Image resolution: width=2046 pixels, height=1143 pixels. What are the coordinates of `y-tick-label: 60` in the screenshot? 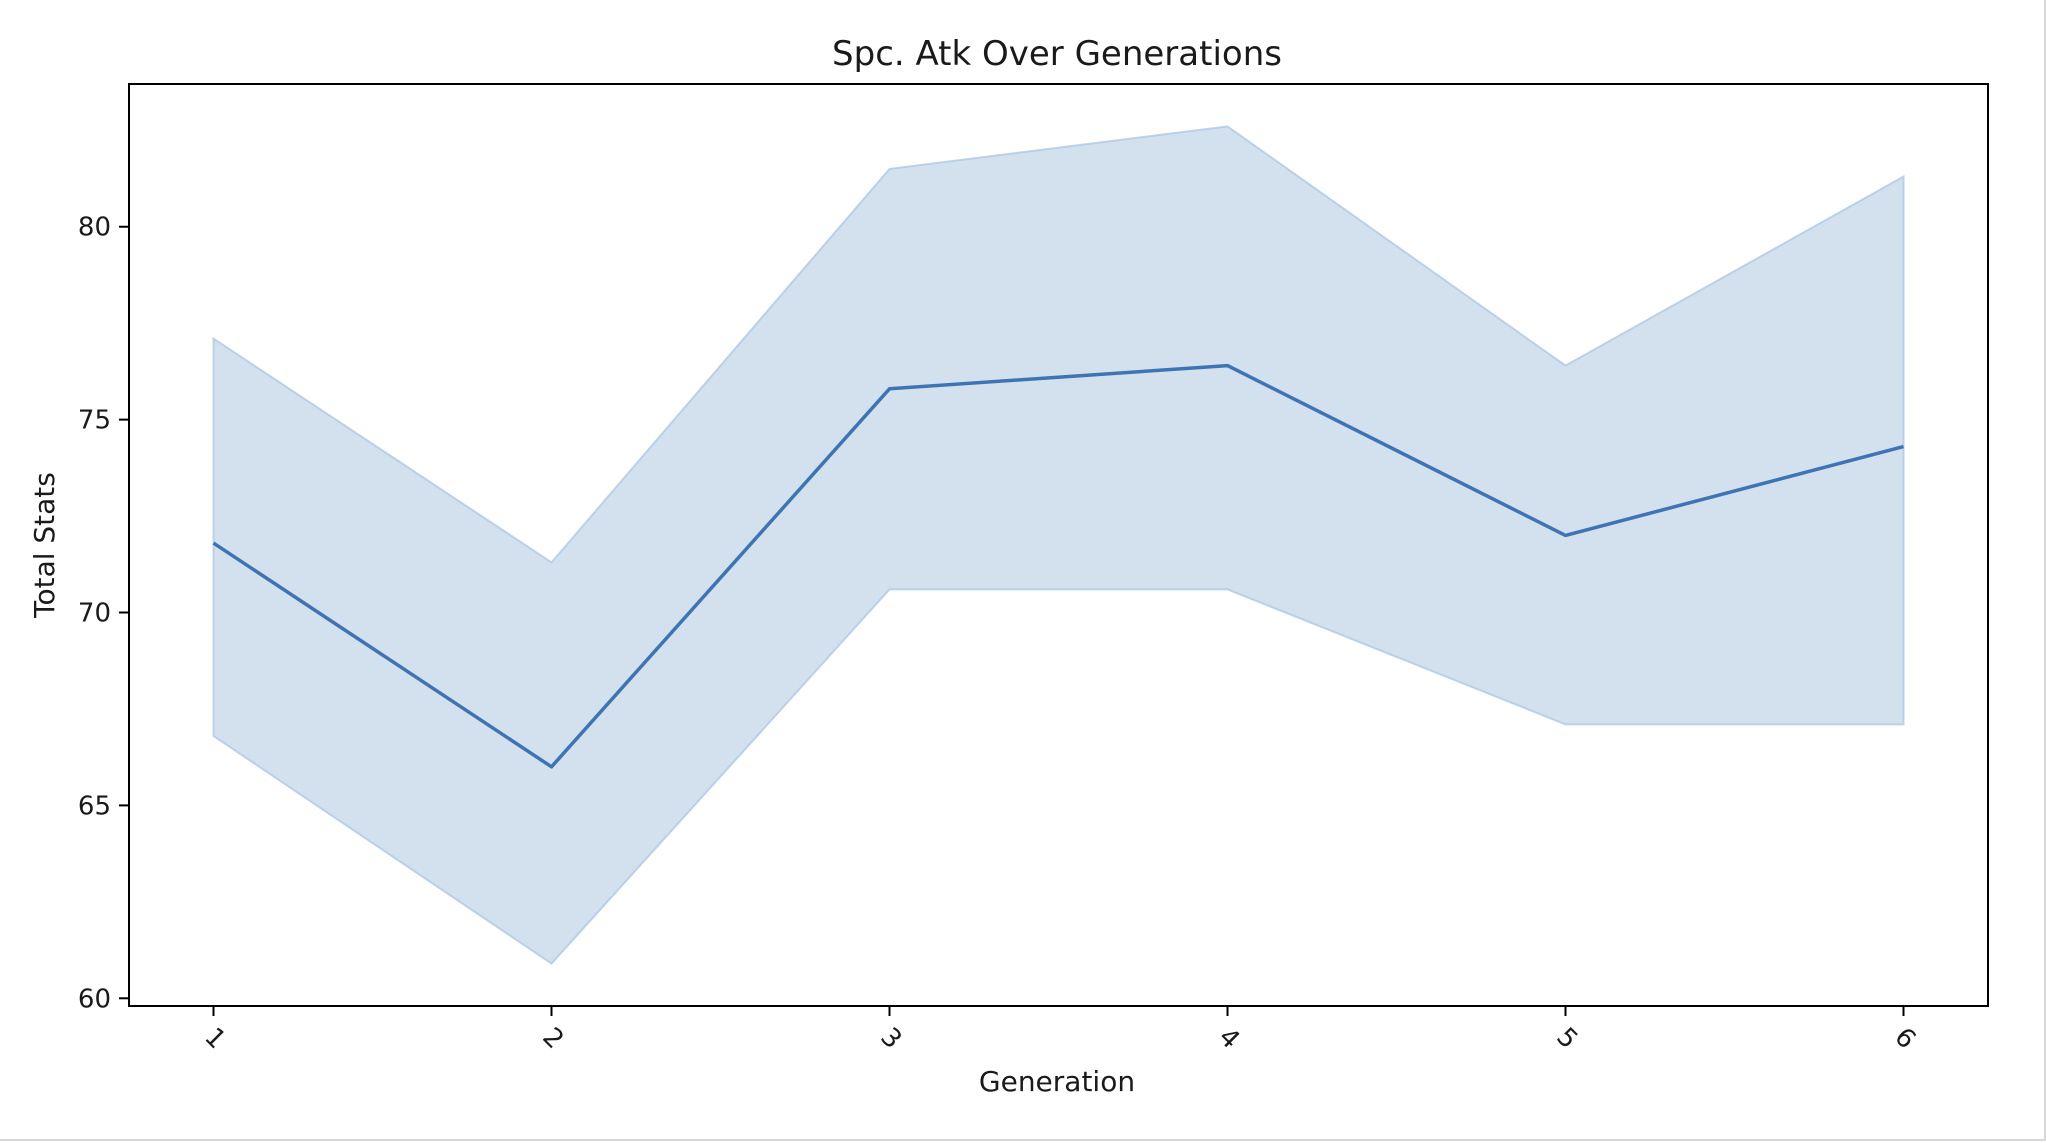 It's located at (94, 999).